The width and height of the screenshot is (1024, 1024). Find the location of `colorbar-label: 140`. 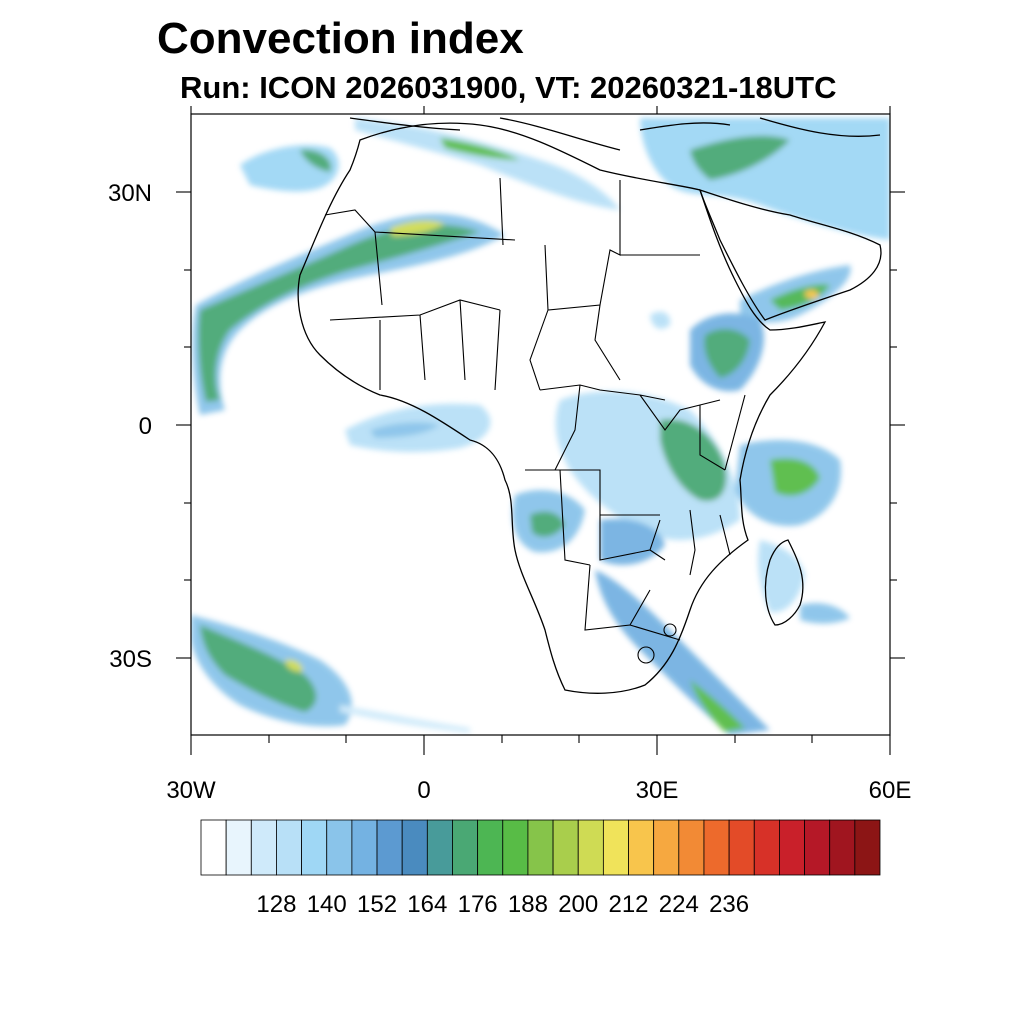

colorbar-label: 140 is located at coordinates (327, 904).